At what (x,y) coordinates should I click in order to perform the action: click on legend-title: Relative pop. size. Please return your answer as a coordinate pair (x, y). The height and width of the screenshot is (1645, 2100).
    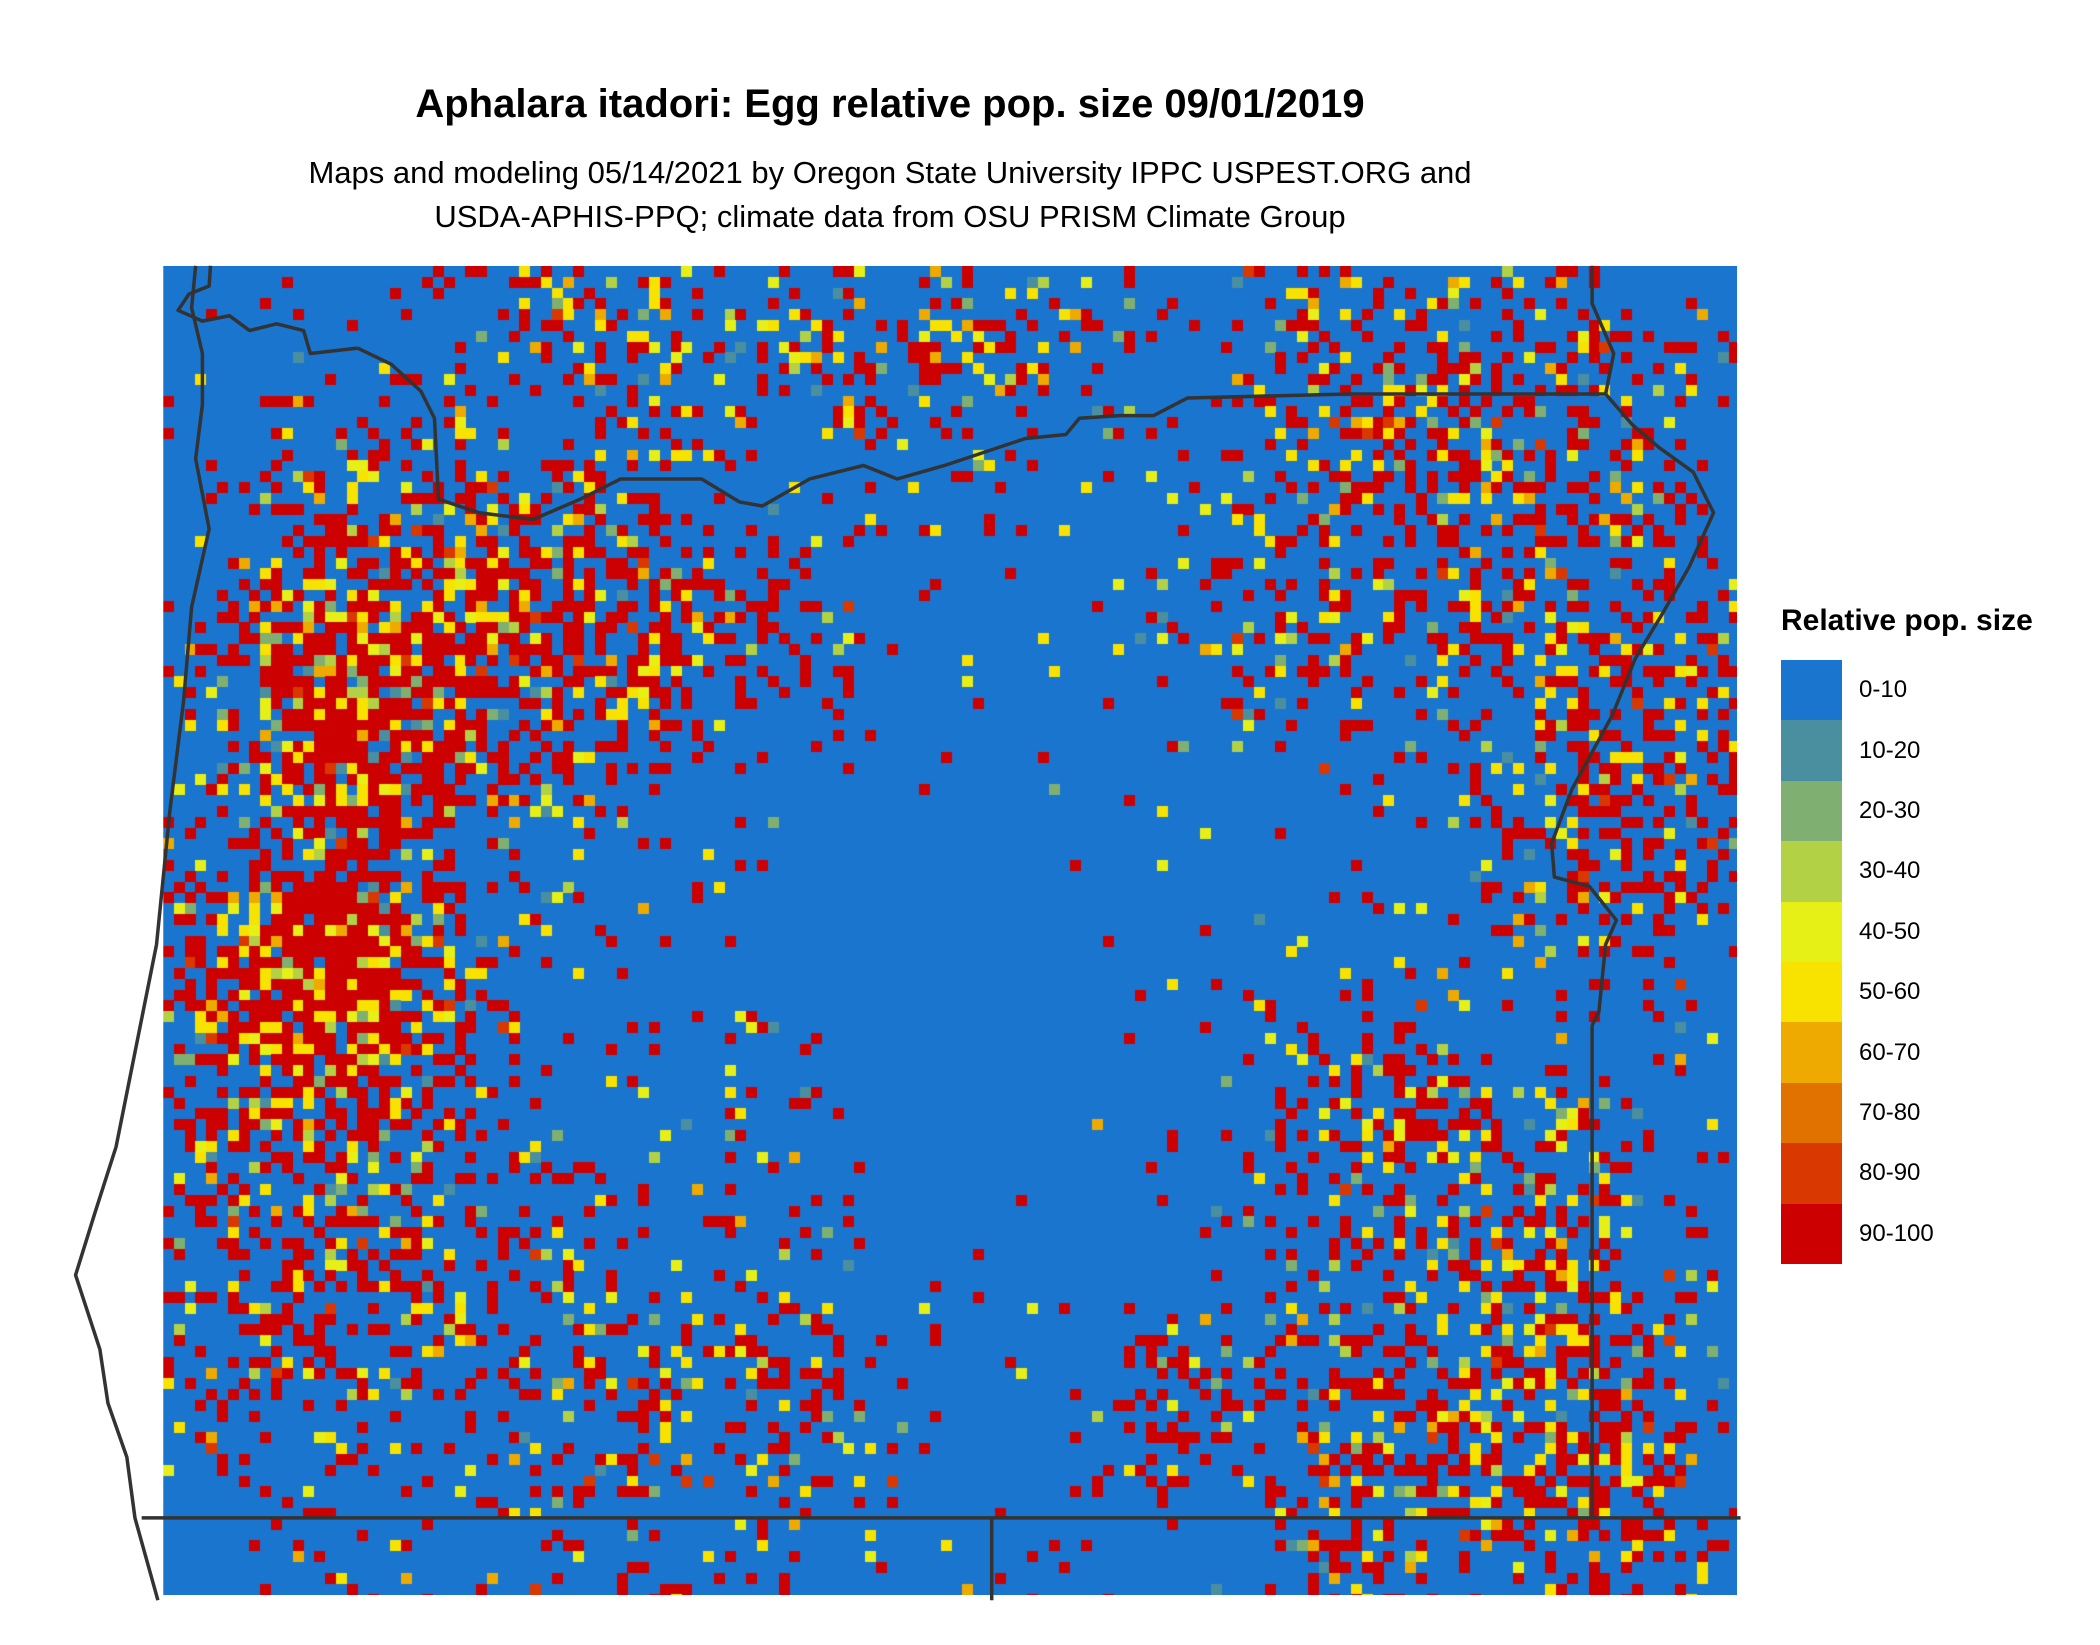
    Looking at the image, I should click on (1907, 620).